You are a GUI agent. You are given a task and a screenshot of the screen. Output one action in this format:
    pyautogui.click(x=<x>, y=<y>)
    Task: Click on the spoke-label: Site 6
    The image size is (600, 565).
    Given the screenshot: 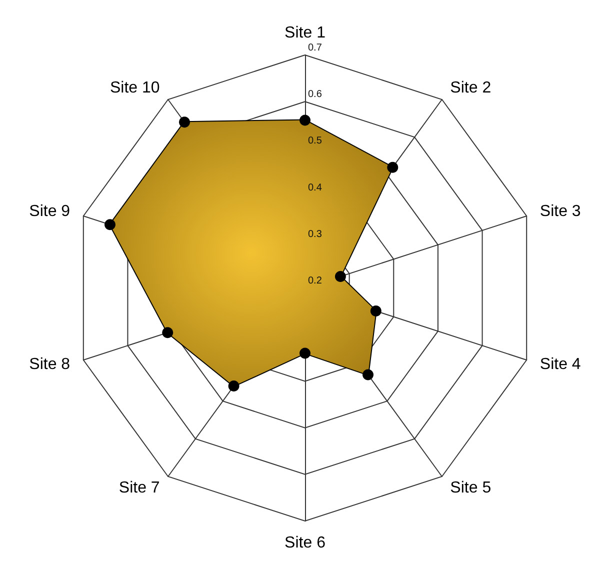 What is the action you would take?
    pyautogui.click(x=305, y=543)
    